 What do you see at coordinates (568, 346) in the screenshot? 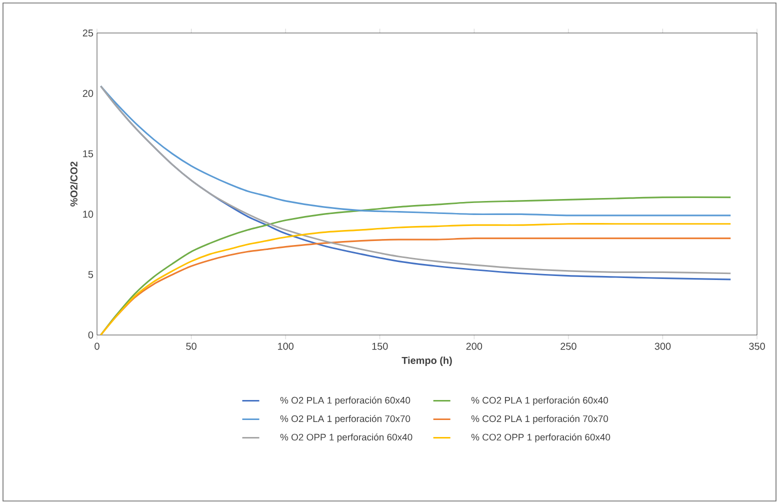
I see `x-tick-label: 250` at bounding box center [568, 346].